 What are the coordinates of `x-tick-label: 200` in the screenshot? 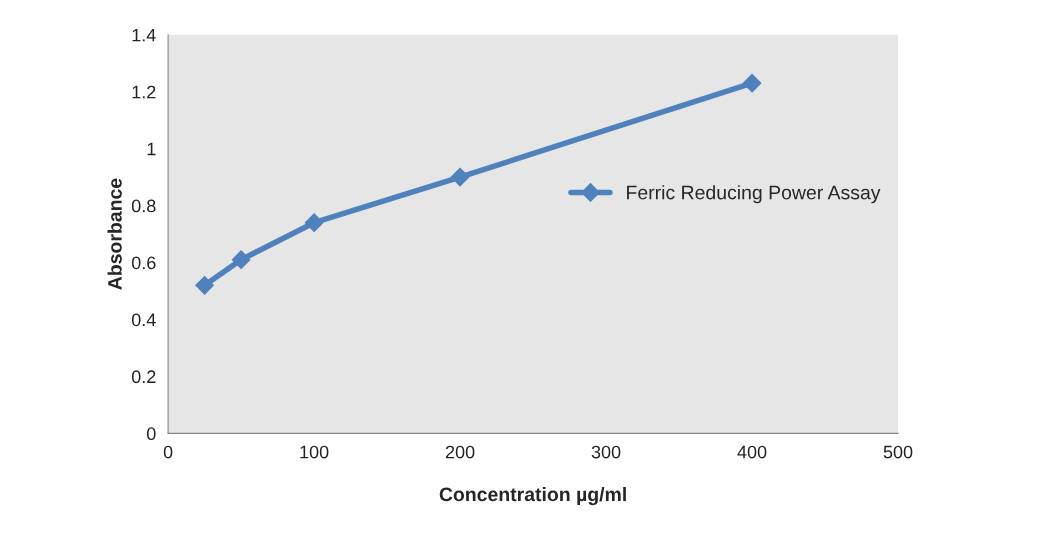 It's located at (460, 452).